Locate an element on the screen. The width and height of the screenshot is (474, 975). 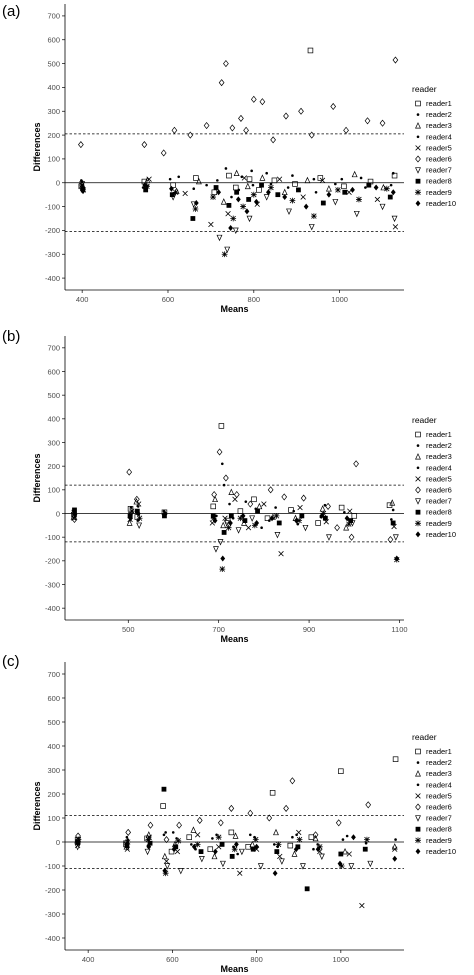
legend-marker is located at coordinates (418, 181).